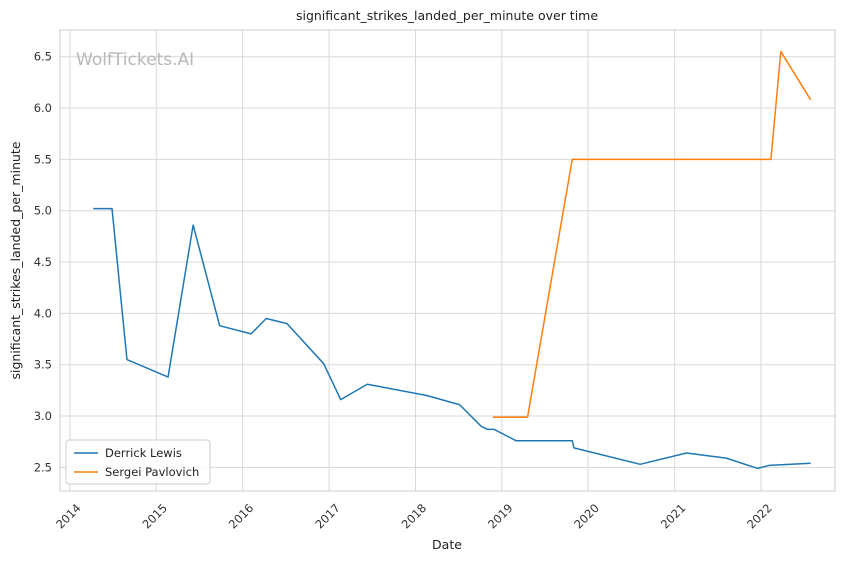 Image resolution: width=844 pixels, height=561 pixels. Describe the element at coordinates (43, 159) in the screenshot. I see `y-tick-label: 5.5` at that location.